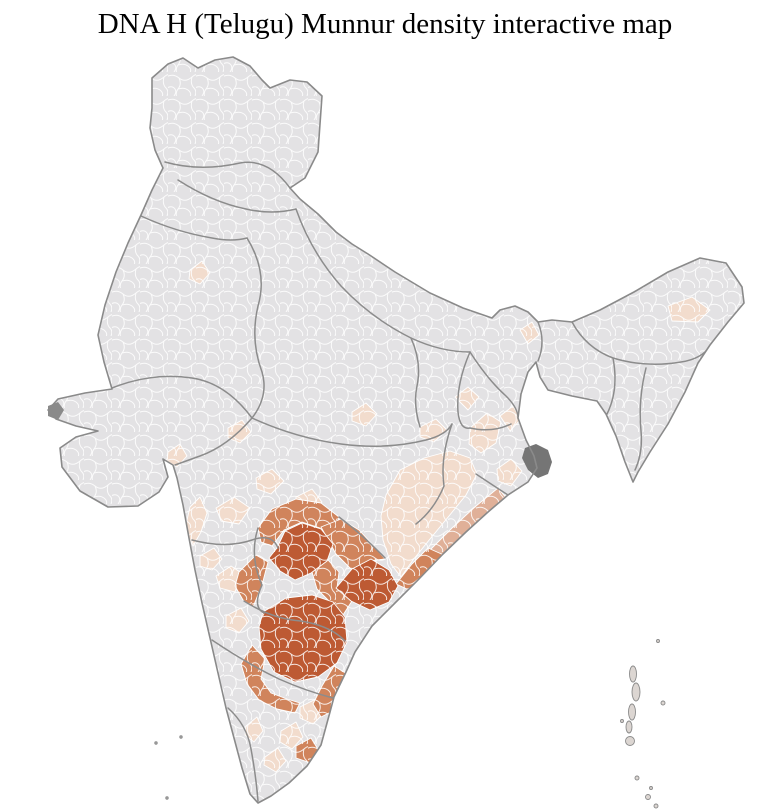 The width and height of the screenshot is (770, 811). Describe the element at coordinates (537, 461) in the screenshot. I see `sundarbans-delta` at that location.